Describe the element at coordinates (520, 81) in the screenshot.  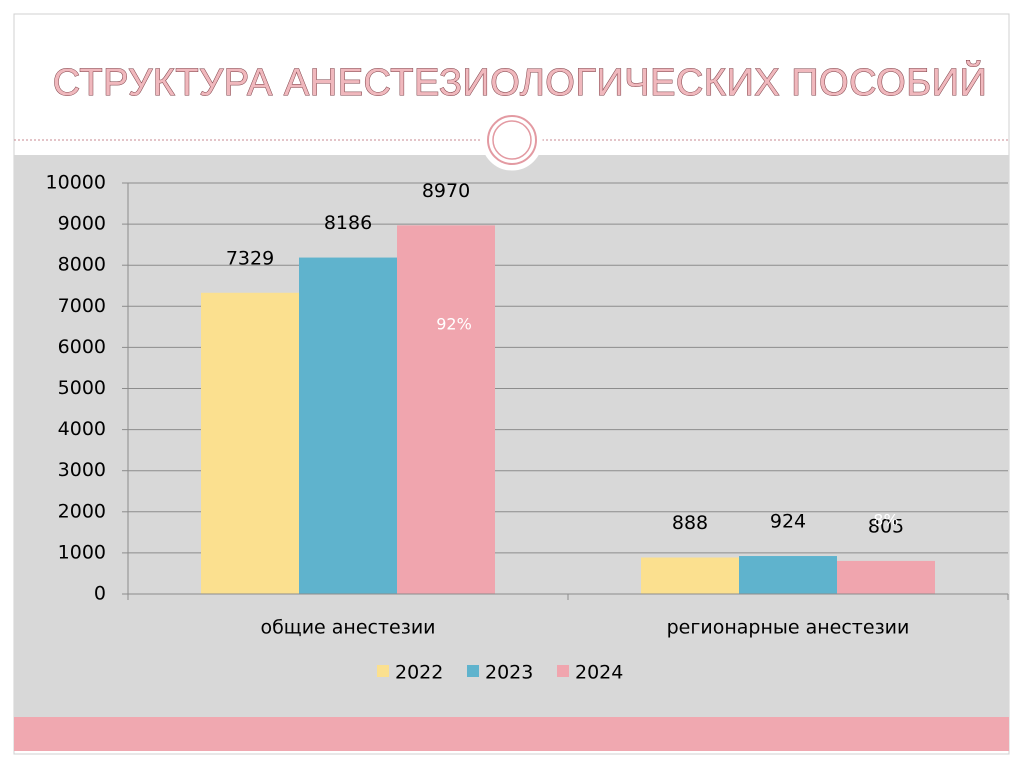
I see `chart-title: СТРУКТУРА АНЕСТЕЗИОЛОГИЧЕСКИХ ПОСОБИЙ` at that location.